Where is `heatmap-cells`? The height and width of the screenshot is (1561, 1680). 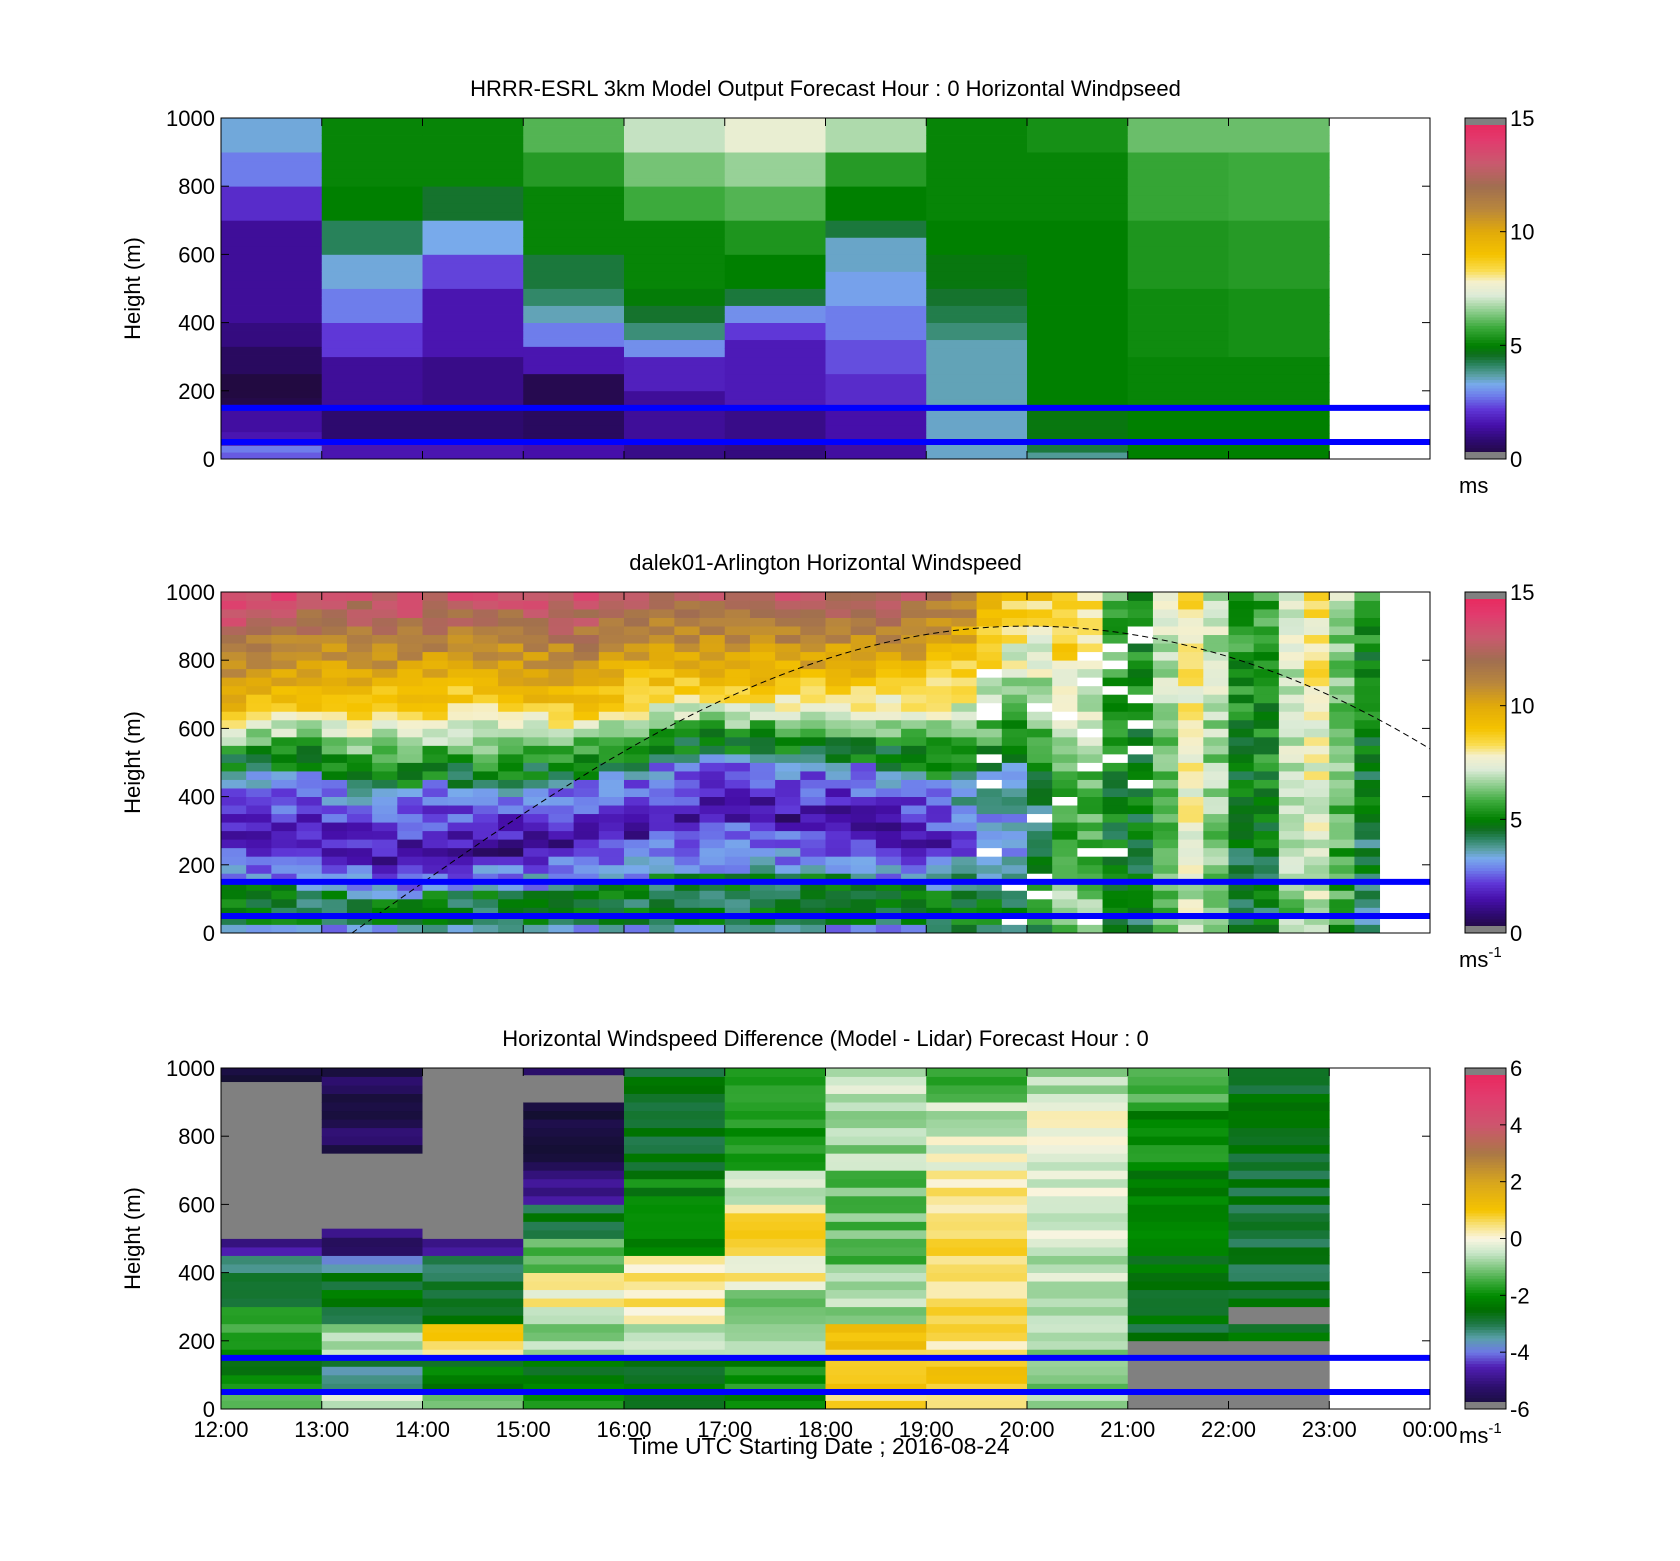 heatmap-cells is located at coordinates (775, 1239).